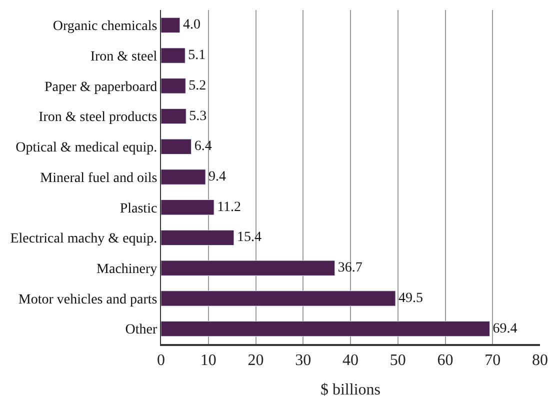 The width and height of the screenshot is (560, 405). What do you see at coordinates (505, 328) in the screenshot?
I see `data-label: 69.4` at bounding box center [505, 328].